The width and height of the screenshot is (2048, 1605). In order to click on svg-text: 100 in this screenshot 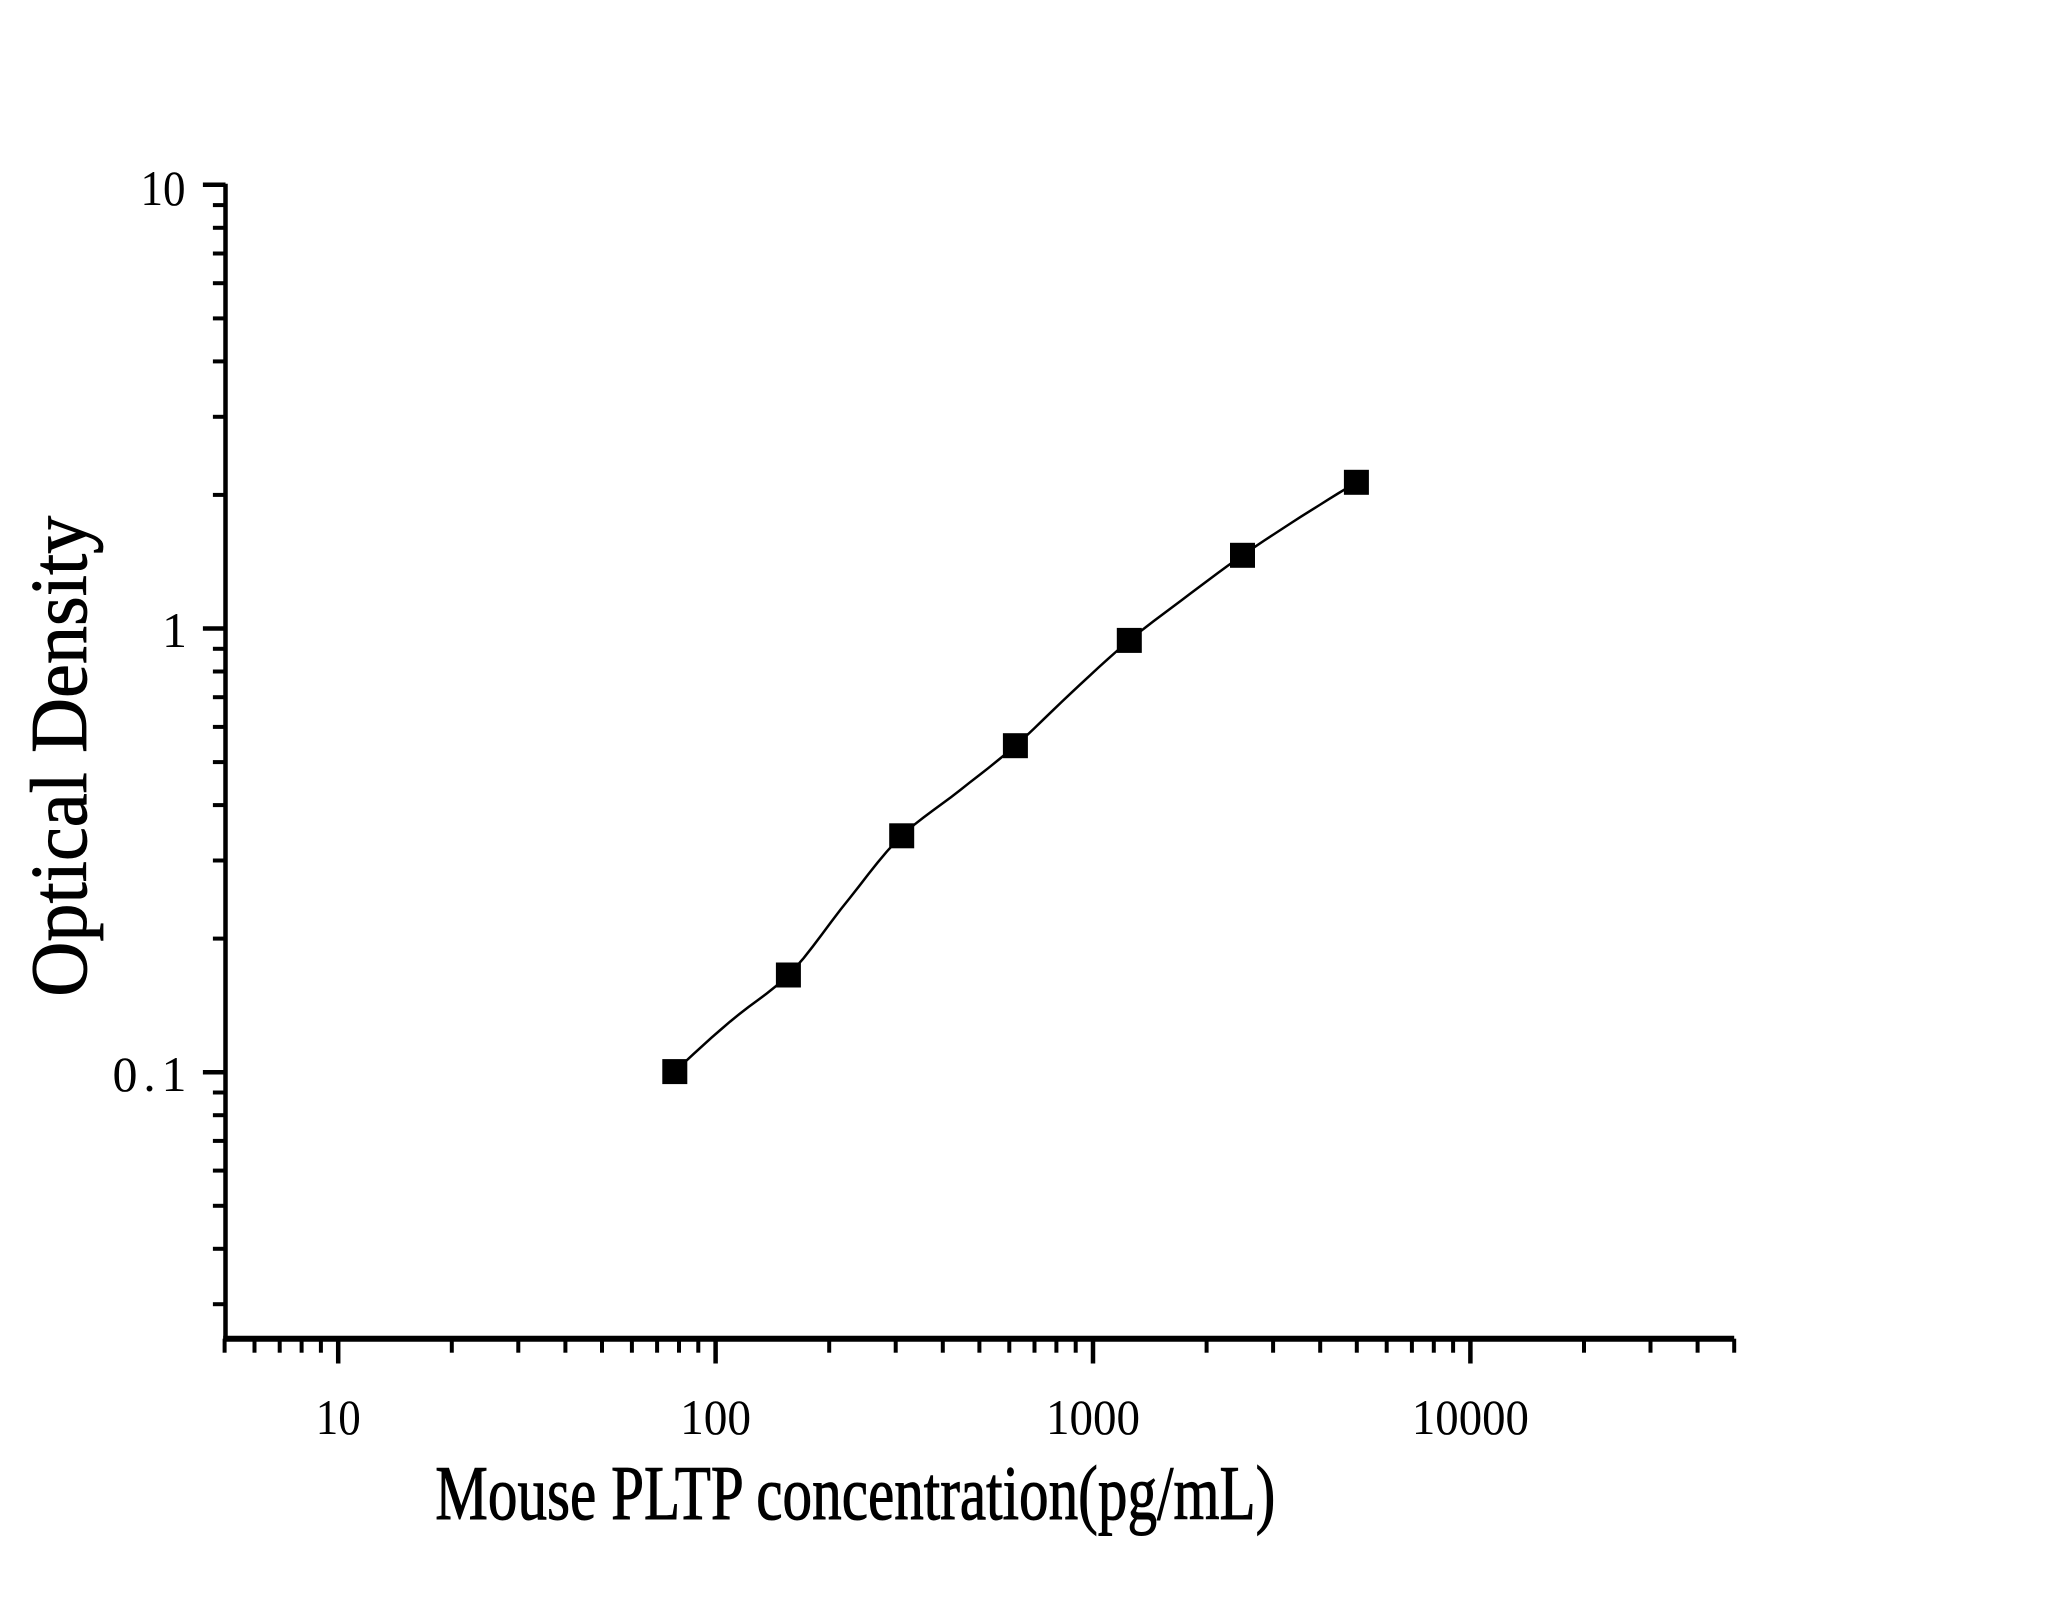, I will do `click(715, 1417)`.